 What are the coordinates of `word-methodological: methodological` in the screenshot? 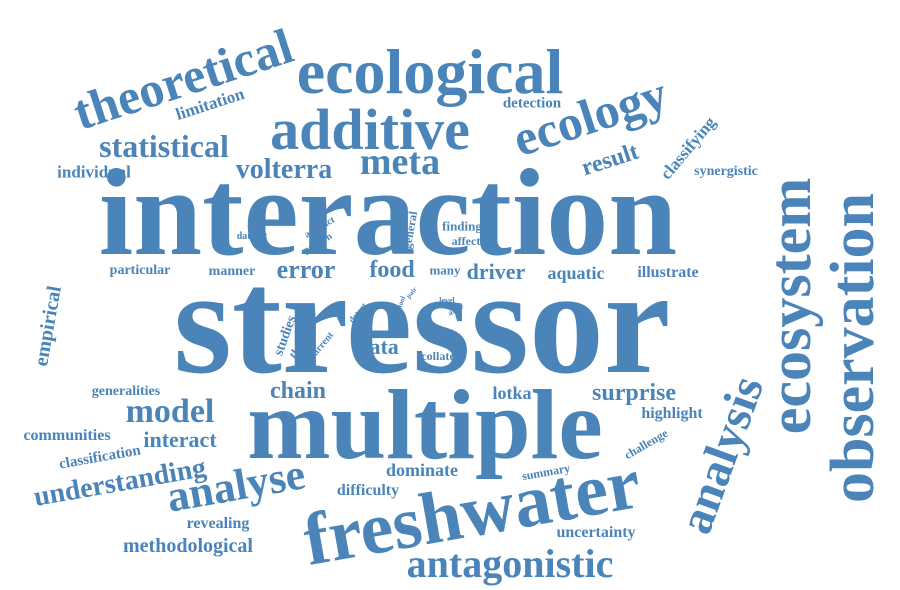 It's located at (188, 546).